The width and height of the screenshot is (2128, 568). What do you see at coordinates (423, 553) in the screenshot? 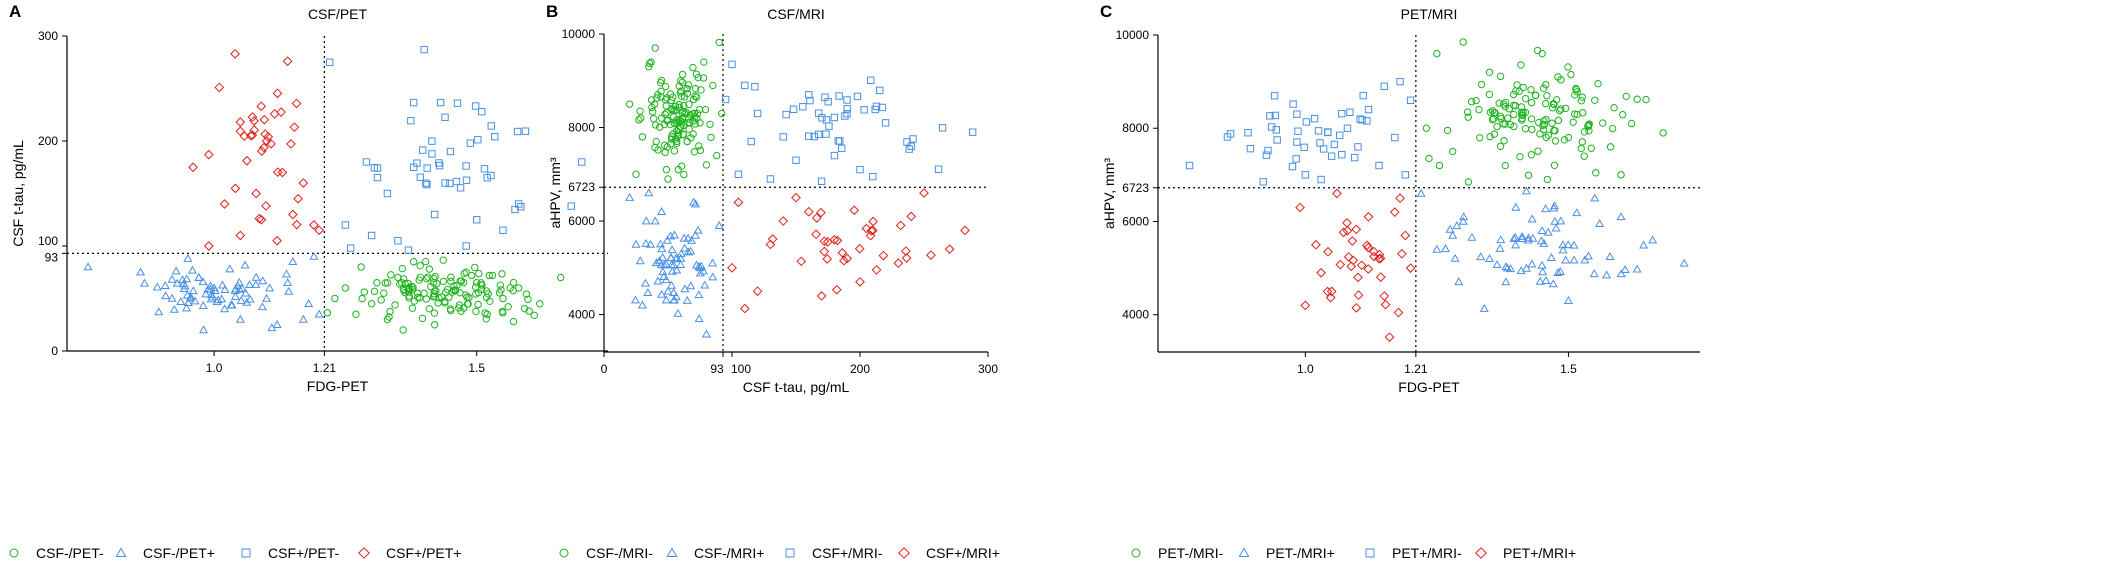
I see `legend-label: CSF+/PET+` at bounding box center [423, 553].